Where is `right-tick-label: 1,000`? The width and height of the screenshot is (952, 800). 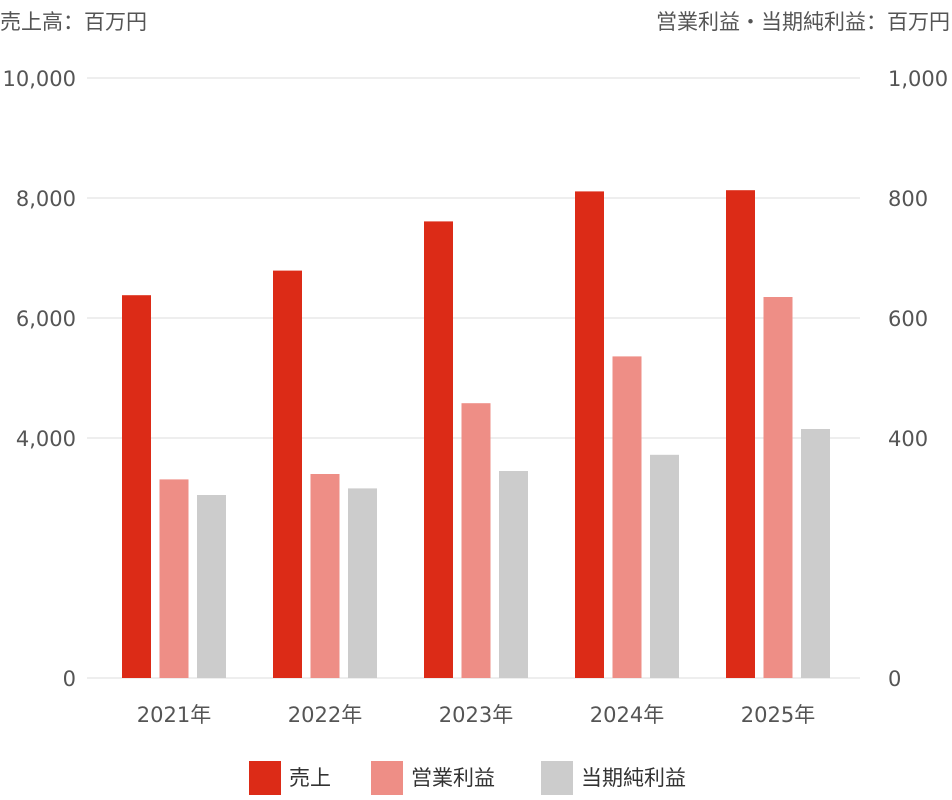
right-tick-label: 1,000 is located at coordinates (918, 79).